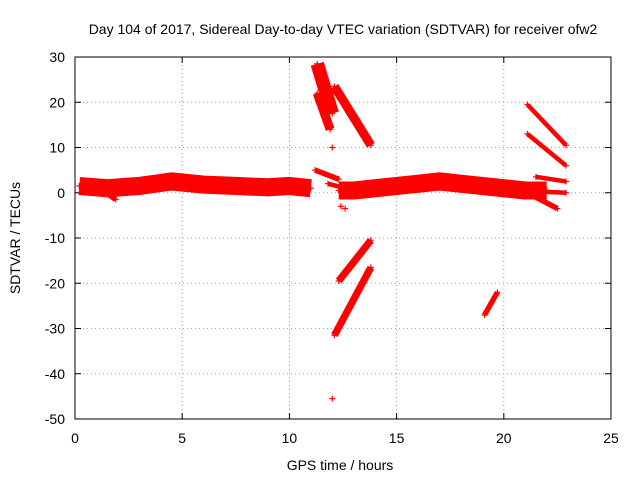 Image resolution: width=640 pixels, height=480 pixels. I want to click on y-tick-label: 20, so click(57, 102).